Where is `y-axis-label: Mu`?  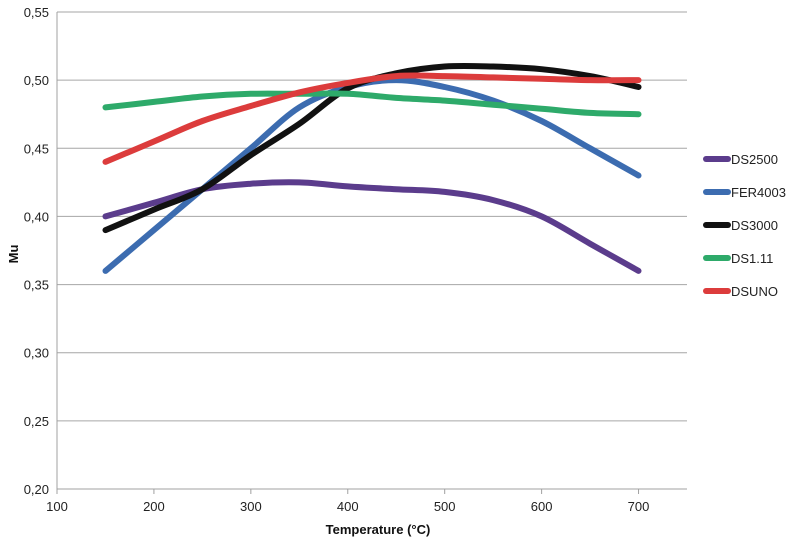
y-axis-label: Mu is located at coordinates (13, 254).